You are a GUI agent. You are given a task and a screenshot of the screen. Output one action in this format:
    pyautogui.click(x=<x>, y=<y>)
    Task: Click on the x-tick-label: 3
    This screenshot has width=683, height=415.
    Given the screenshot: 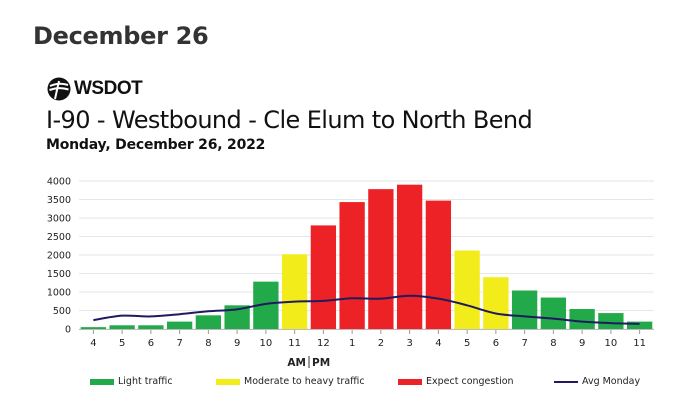 What is the action you would take?
    pyautogui.click(x=409, y=343)
    